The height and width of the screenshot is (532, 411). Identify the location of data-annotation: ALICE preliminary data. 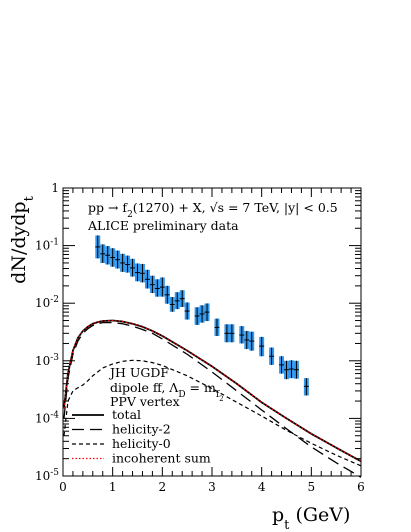
(163, 225).